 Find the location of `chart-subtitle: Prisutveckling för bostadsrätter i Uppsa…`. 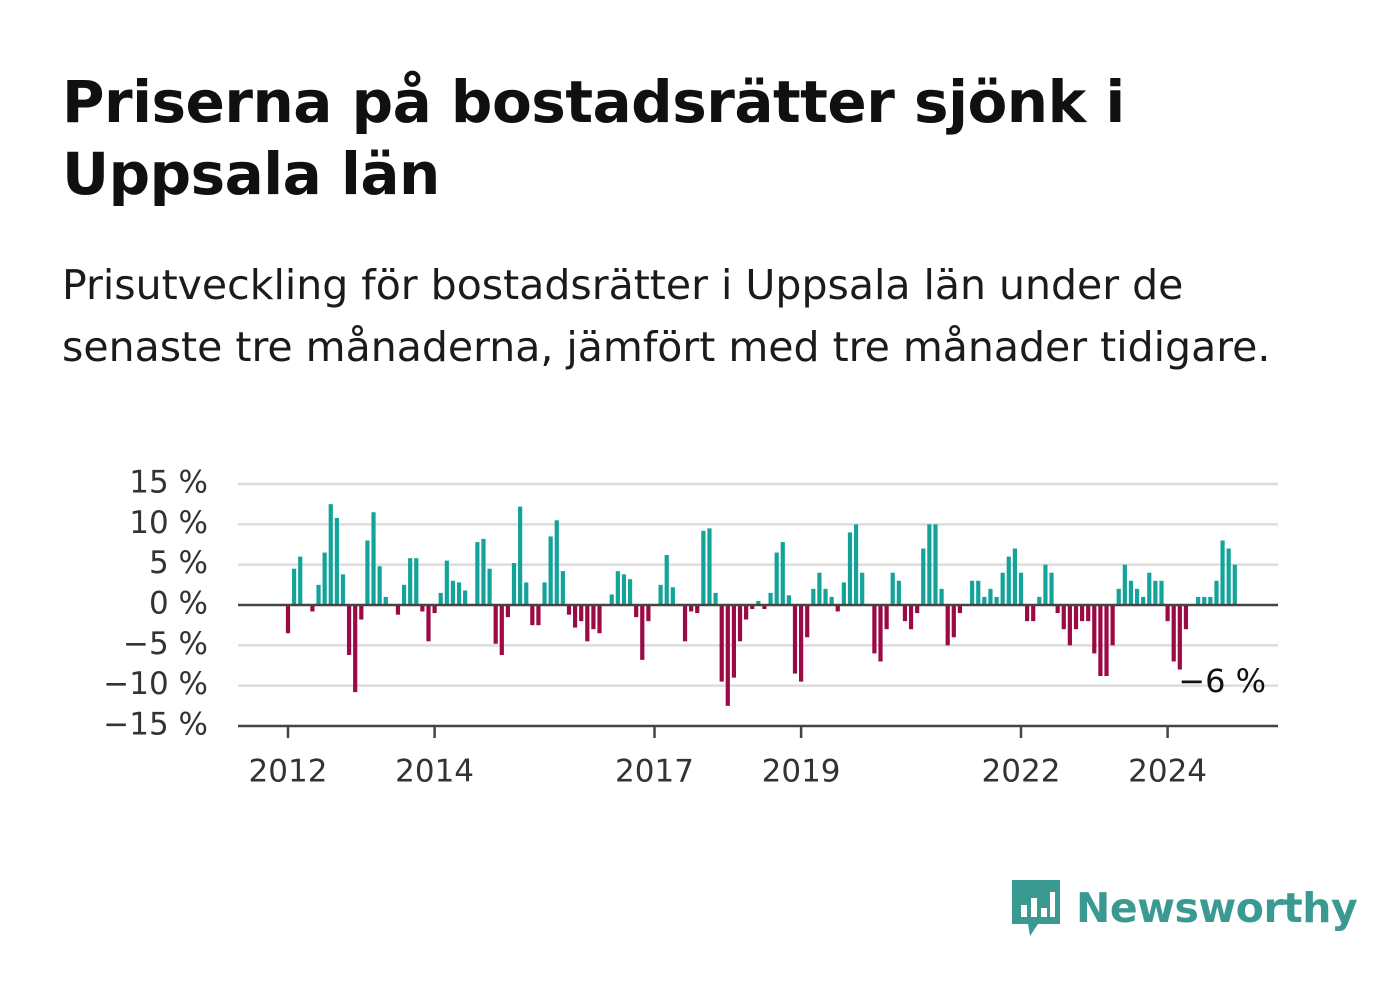

chart-subtitle: Prisutveckling för bostadsrätter i Uppsa… is located at coordinates (666, 316).